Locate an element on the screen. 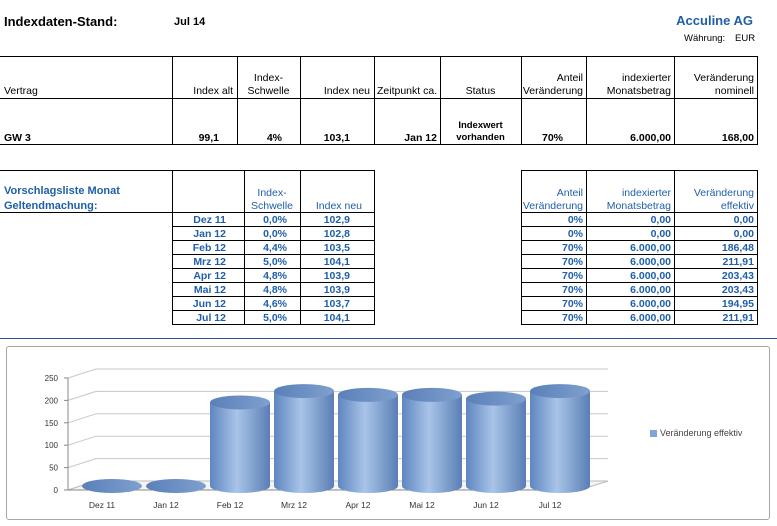  company-name: Acculine AG is located at coordinates (714, 20).